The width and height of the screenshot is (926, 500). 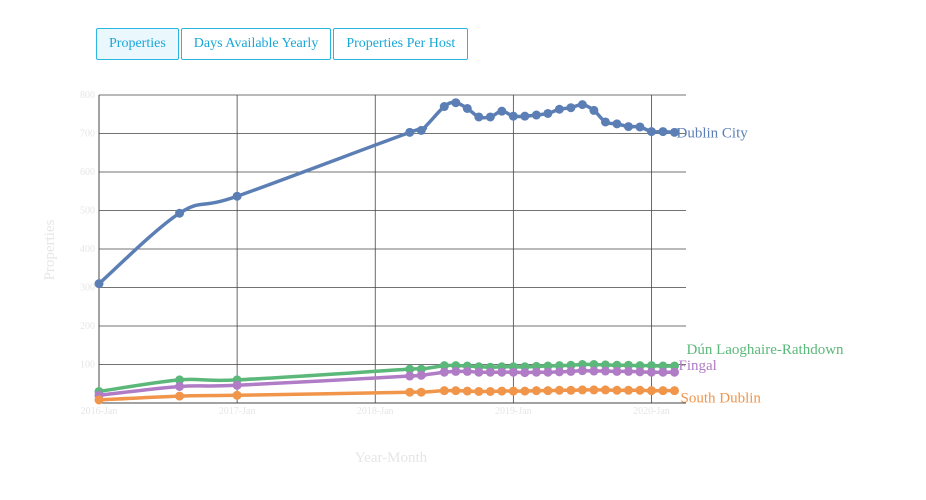 I want to click on tab-properties-per-host: Properties Per Host, so click(x=401, y=44).